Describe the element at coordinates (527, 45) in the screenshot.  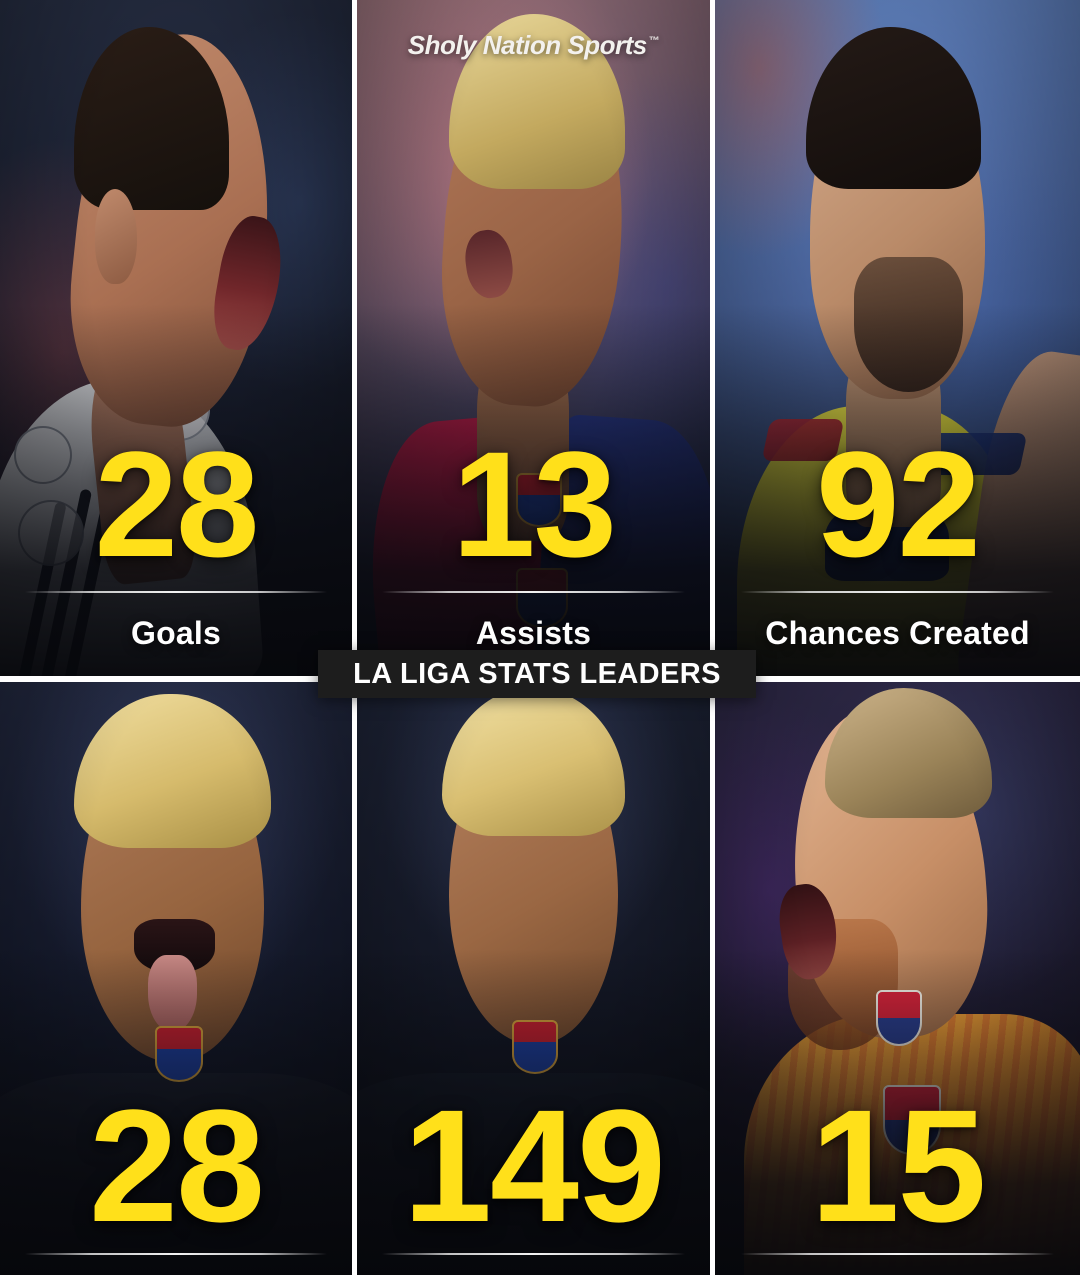
I see `watermark-text: Sholy Nation Sports` at that location.